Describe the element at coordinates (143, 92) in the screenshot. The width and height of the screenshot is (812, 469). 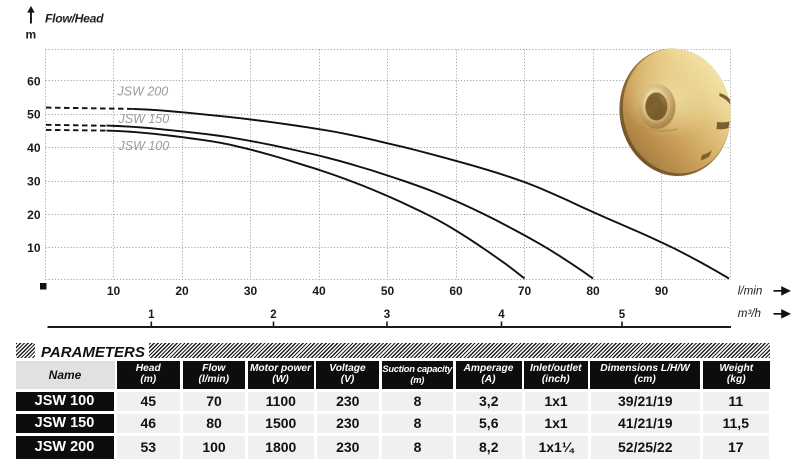
I see `svg-text: JSW 200` at that location.